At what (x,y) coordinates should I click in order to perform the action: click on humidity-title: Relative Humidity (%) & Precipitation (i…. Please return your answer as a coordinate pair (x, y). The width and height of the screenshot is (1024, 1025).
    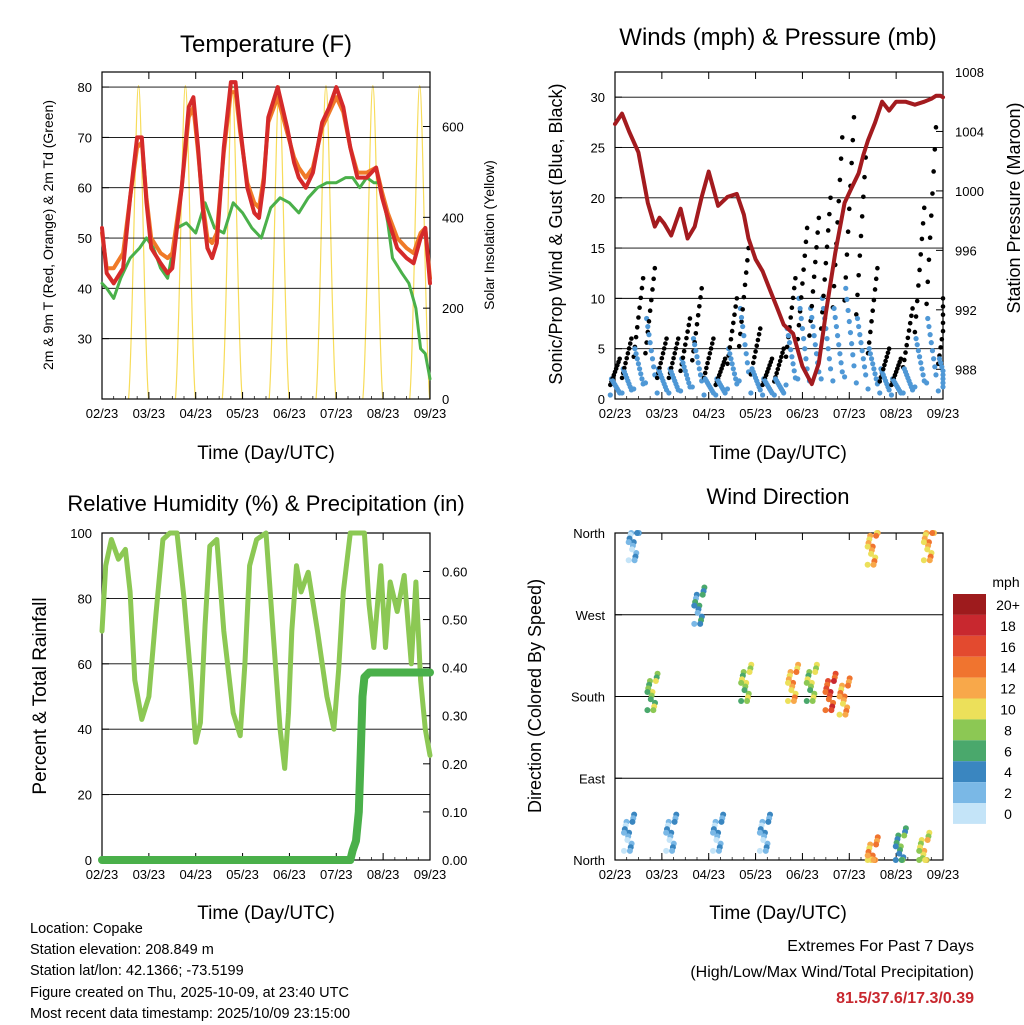
    Looking at the image, I should click on (265, 503).